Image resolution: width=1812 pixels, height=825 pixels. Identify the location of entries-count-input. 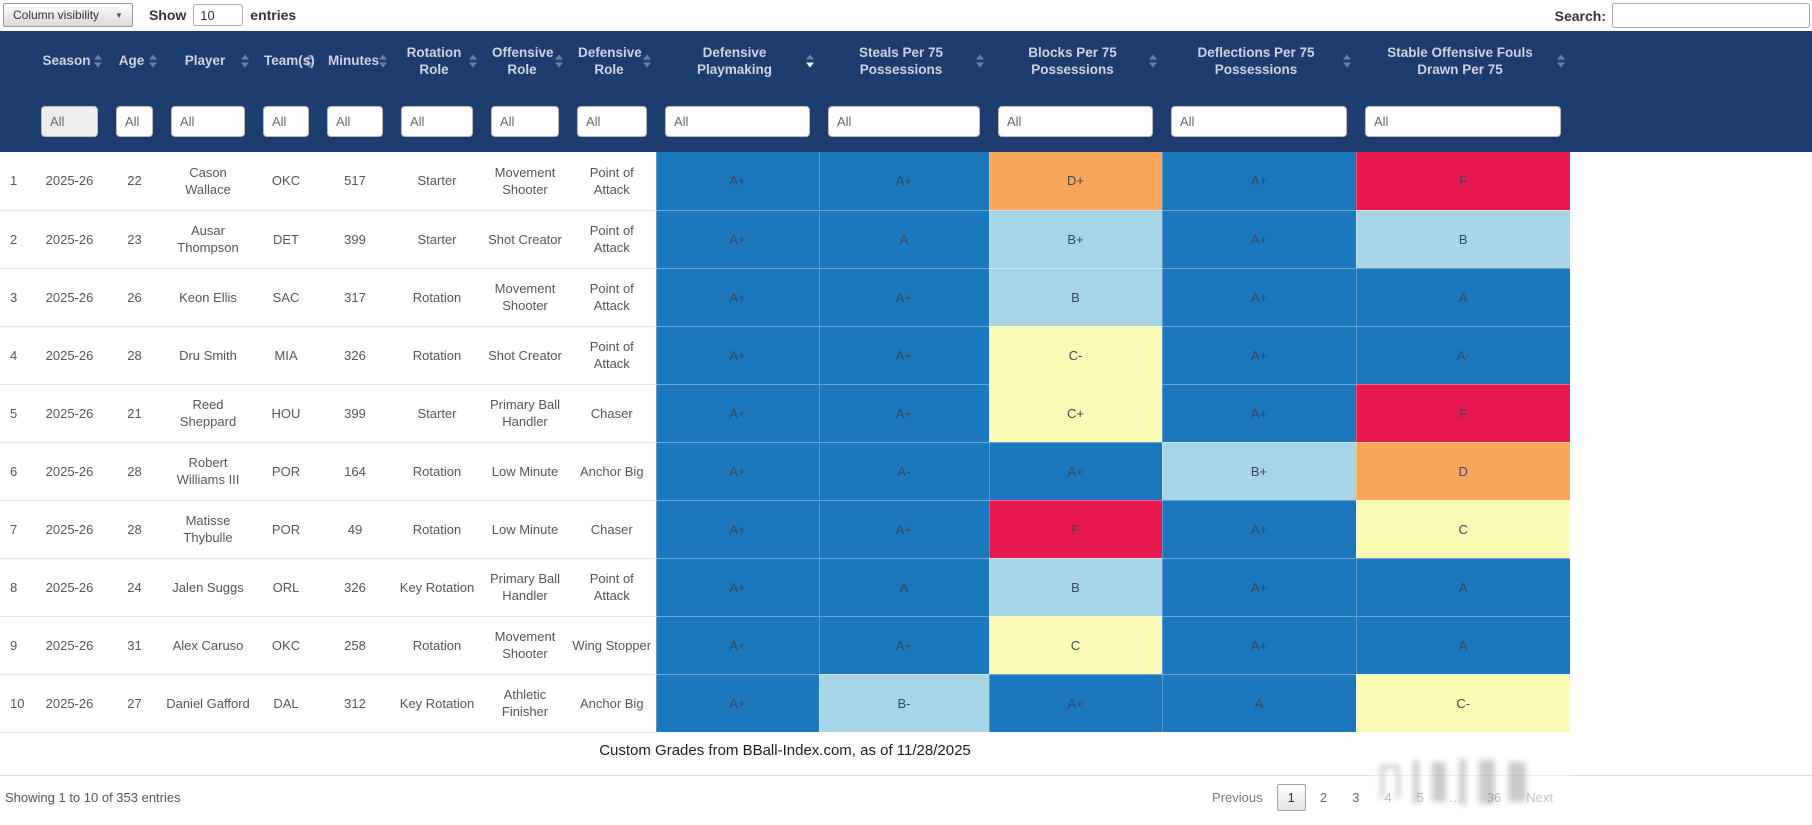
(218, 15).